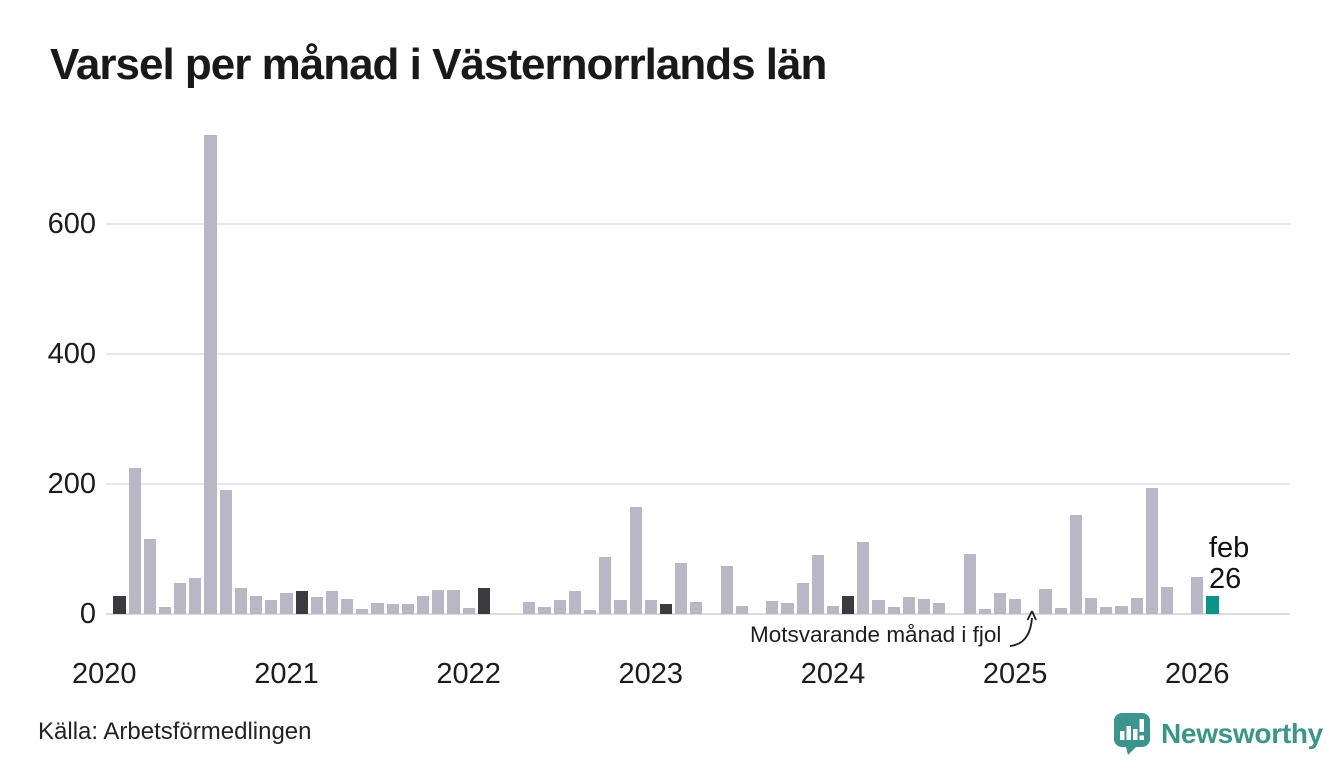 This screenshot has width=1340, height=780. Describe the element at coordinates (939, 608) in the screenshot. I see `bar-aug-2024` at that location.